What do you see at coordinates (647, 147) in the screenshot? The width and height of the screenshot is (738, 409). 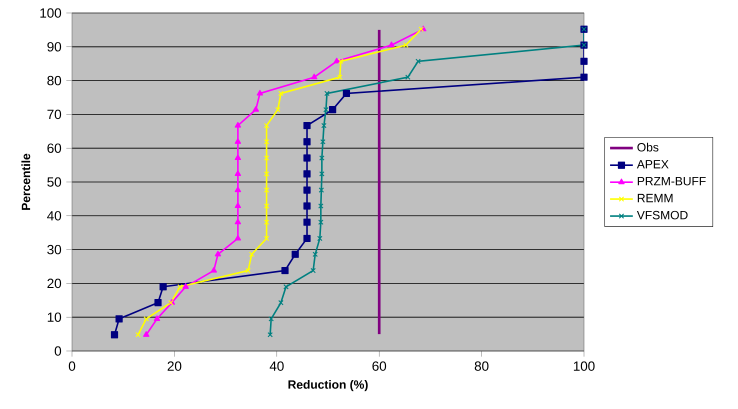 I see `legend-label: Obs` at bounding box center [647, 147].